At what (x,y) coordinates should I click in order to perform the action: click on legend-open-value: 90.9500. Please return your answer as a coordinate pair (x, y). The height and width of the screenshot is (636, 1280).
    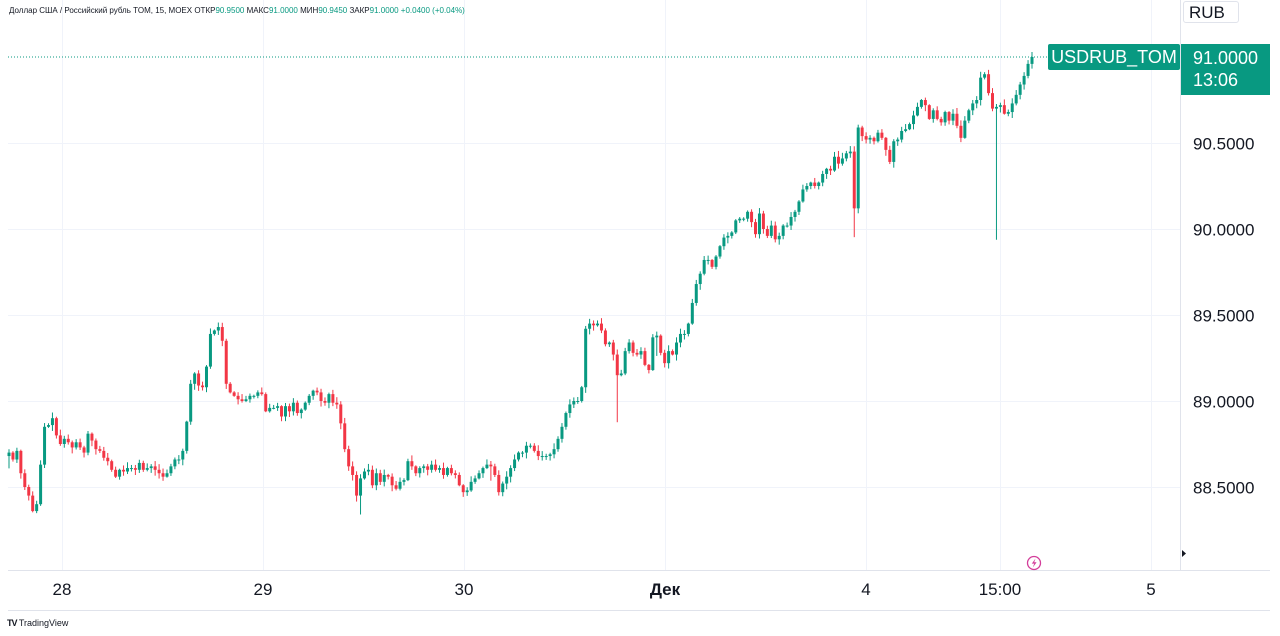
    Looking at the image, I should click on (230, 10).